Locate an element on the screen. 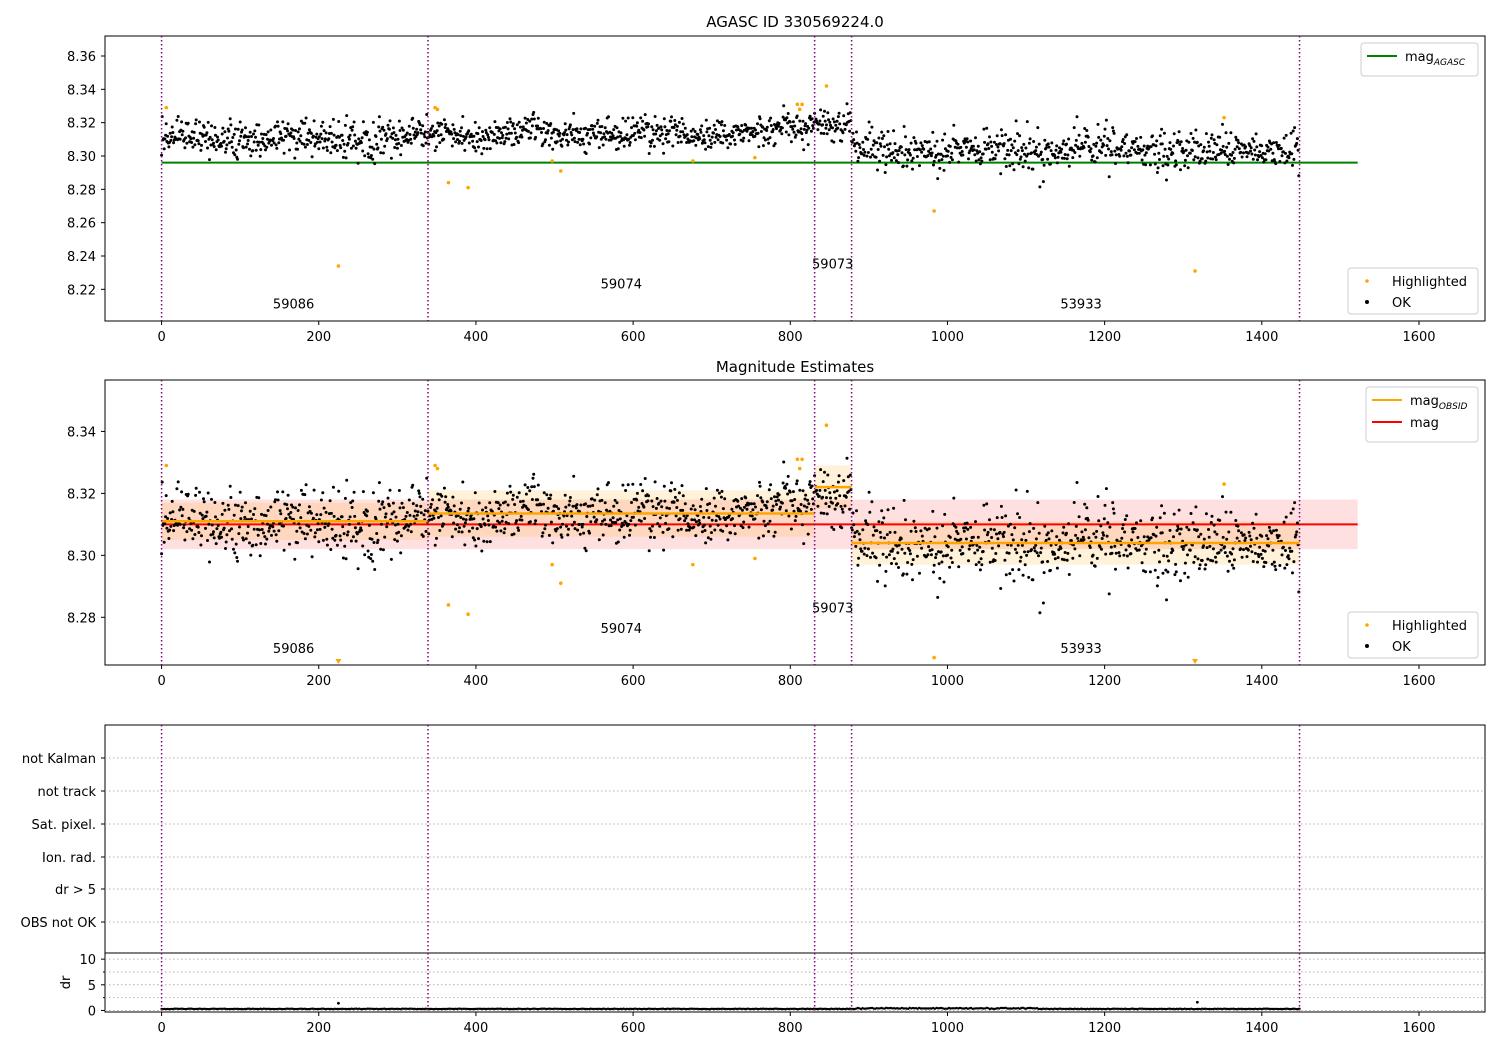  legend-label: Highlighted is located at coordinates (1429, 282).